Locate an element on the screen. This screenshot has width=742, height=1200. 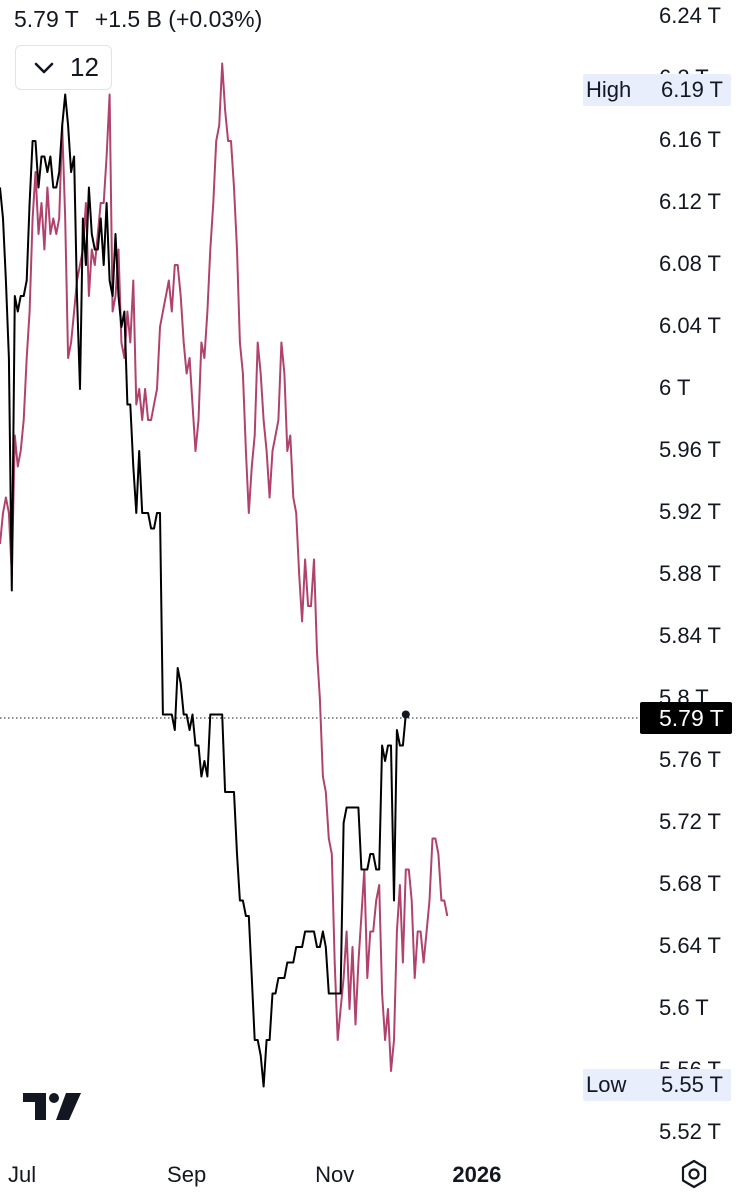
last-price-label: 5.79 T is located at coordinates (686, 718).